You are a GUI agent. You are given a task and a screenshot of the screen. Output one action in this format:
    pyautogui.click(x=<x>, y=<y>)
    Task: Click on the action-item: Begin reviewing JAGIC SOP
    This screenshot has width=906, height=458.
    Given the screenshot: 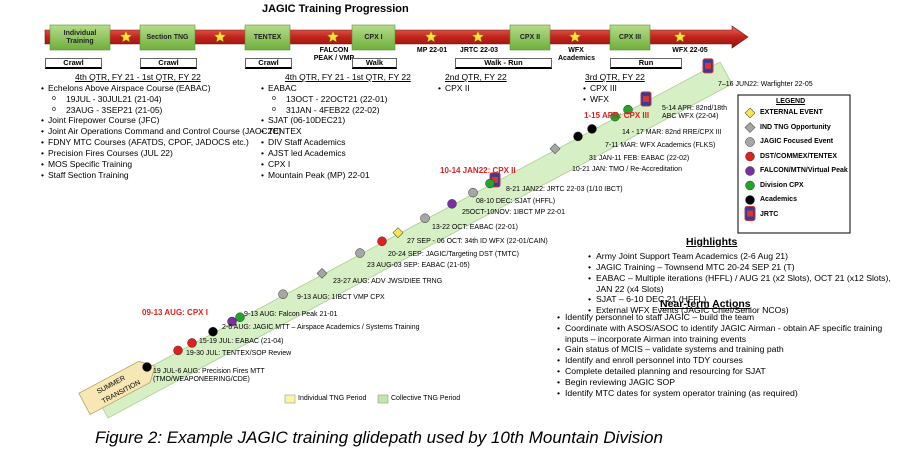 What is the action you would take?
    pyautogui.click(x=726, y=382)
    